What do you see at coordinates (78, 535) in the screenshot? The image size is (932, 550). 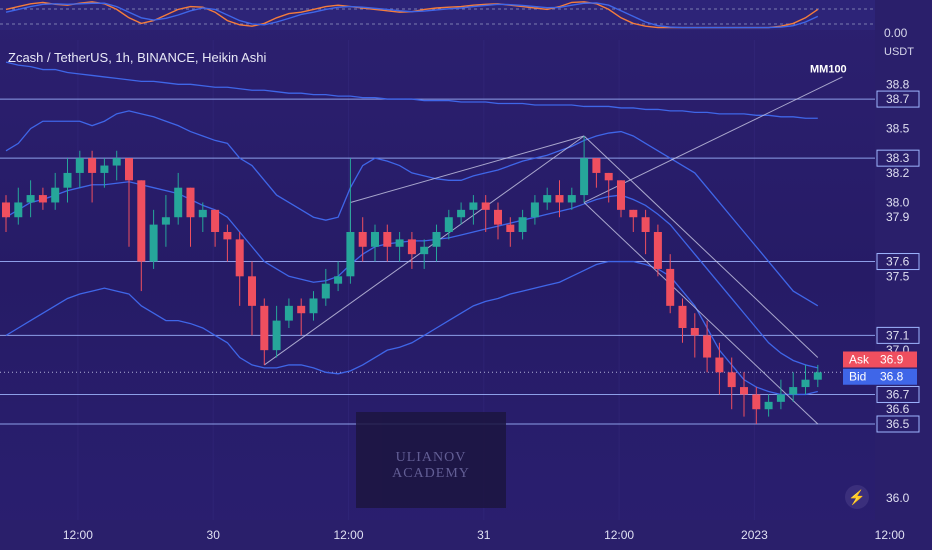 I see `time-tick-label: 12:00` at bounding box center [78, 535].